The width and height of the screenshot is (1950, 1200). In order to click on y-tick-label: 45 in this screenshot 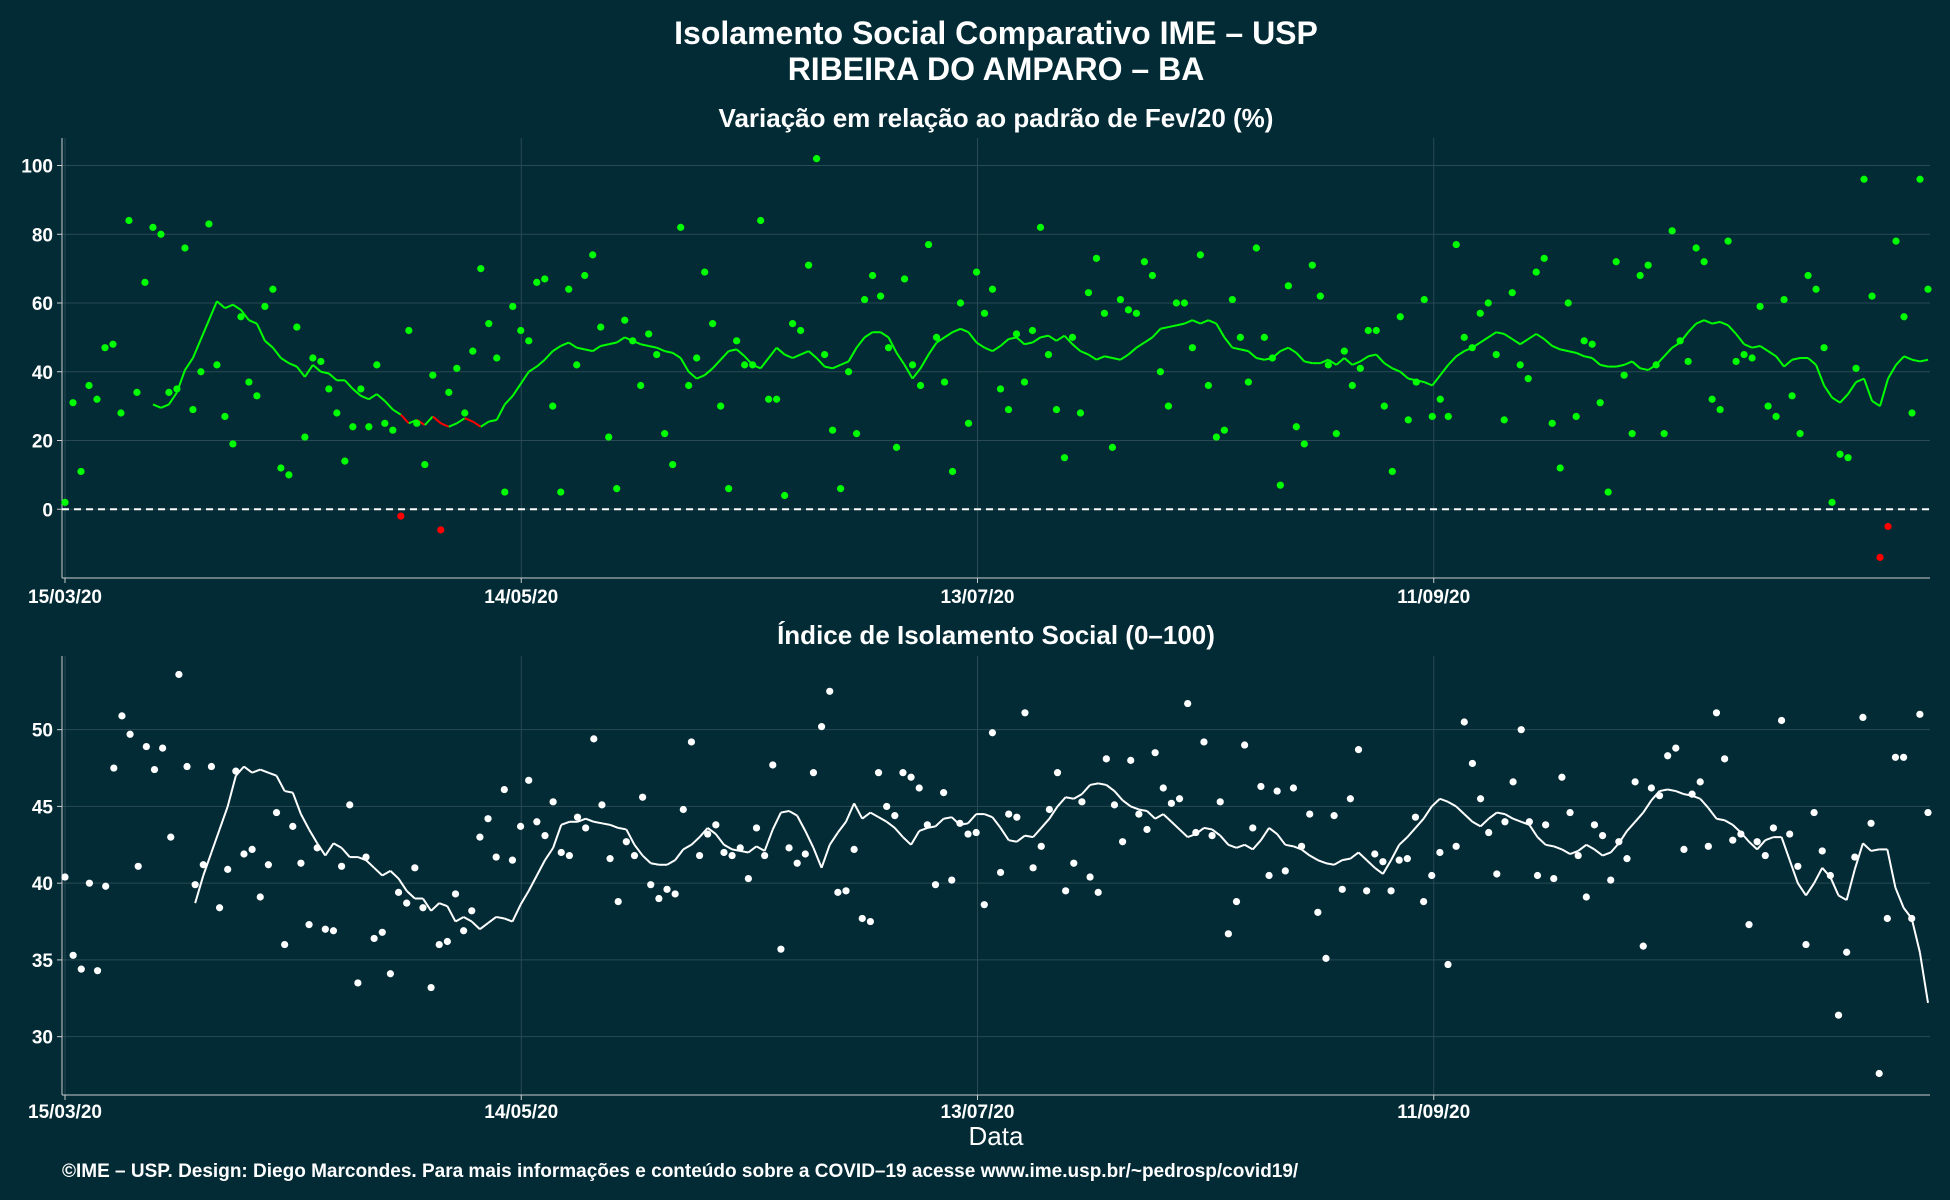, I will do `click(43, 807)`.